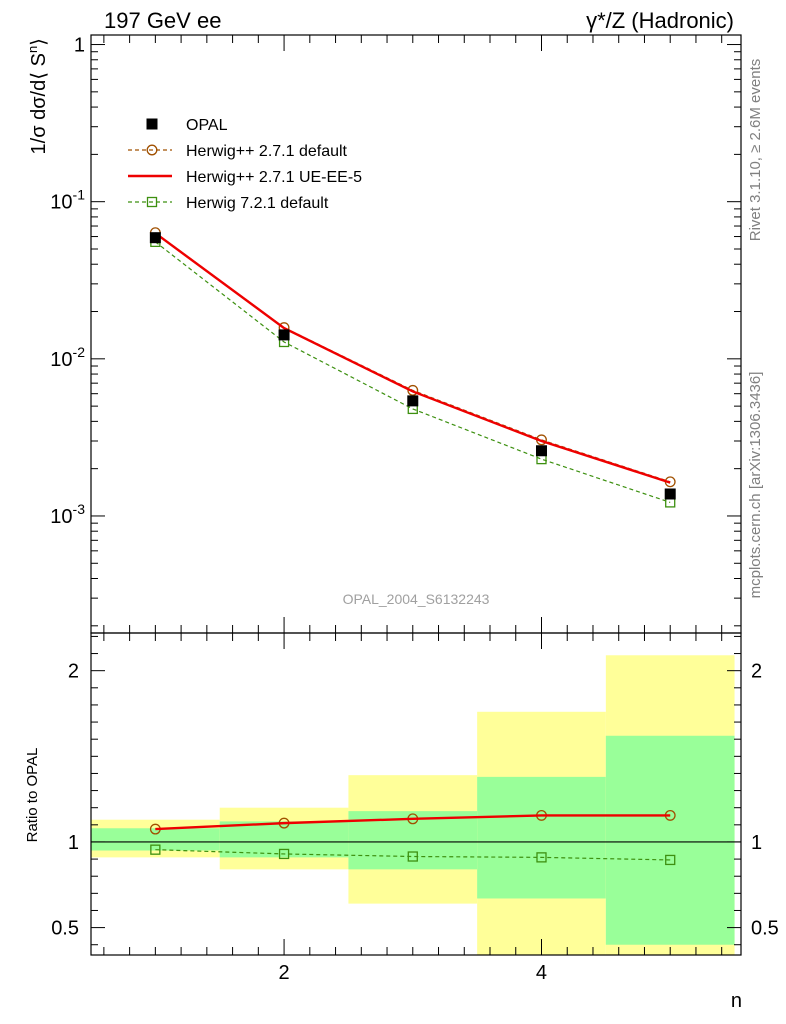 The image size is (786, 1024). What do you see at coordinates (207, 125) in the screenshot?
I see `legend-entry-1-label: OPAL` at bounding box center [207, 125].